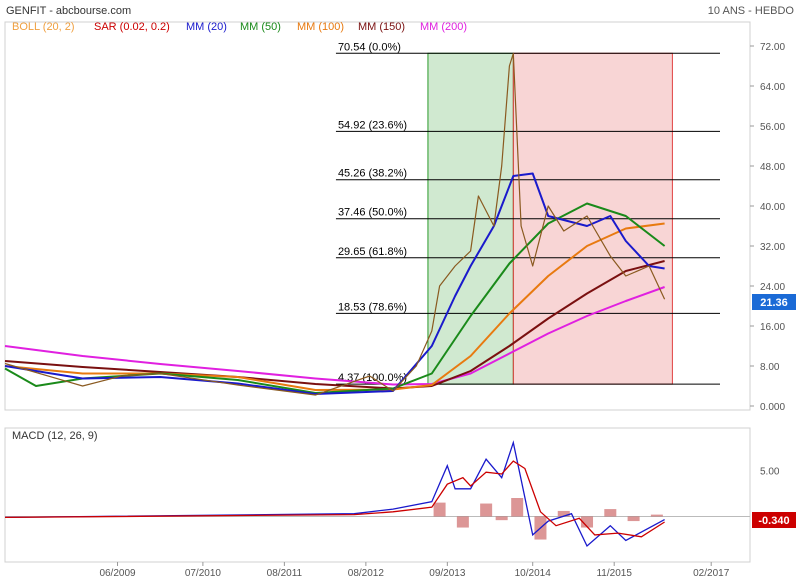 The height and width of the screenshot is (585, 800). I want to click on last-macd-value: -0.340, so click(773, 521).